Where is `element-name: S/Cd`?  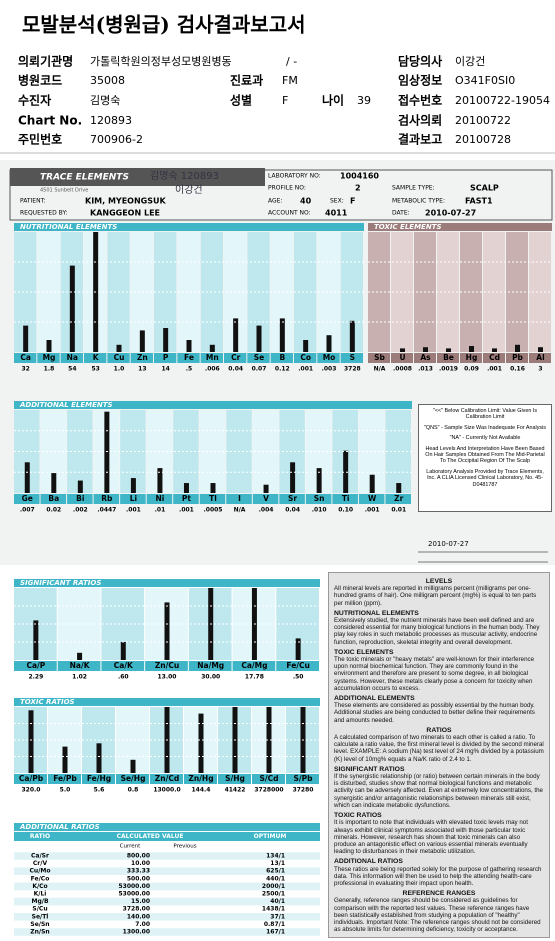 element-name: S/Cd is located at coordinates (268, 778).